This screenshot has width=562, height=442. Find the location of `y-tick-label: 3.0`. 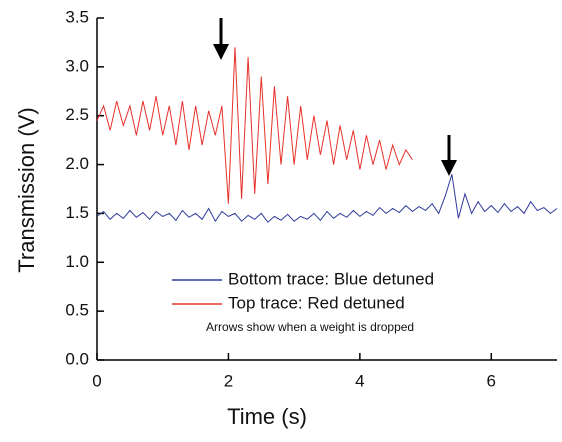

y-tick-label: 3.0 is located at coordinates (77, 65).